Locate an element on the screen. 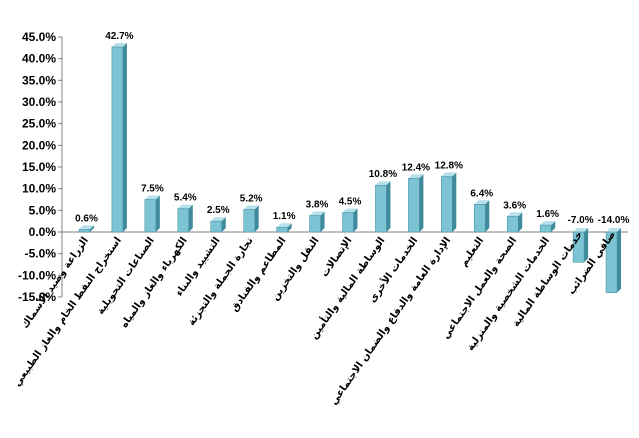  data-label: 7.5% is located at coordinates (152, 189).